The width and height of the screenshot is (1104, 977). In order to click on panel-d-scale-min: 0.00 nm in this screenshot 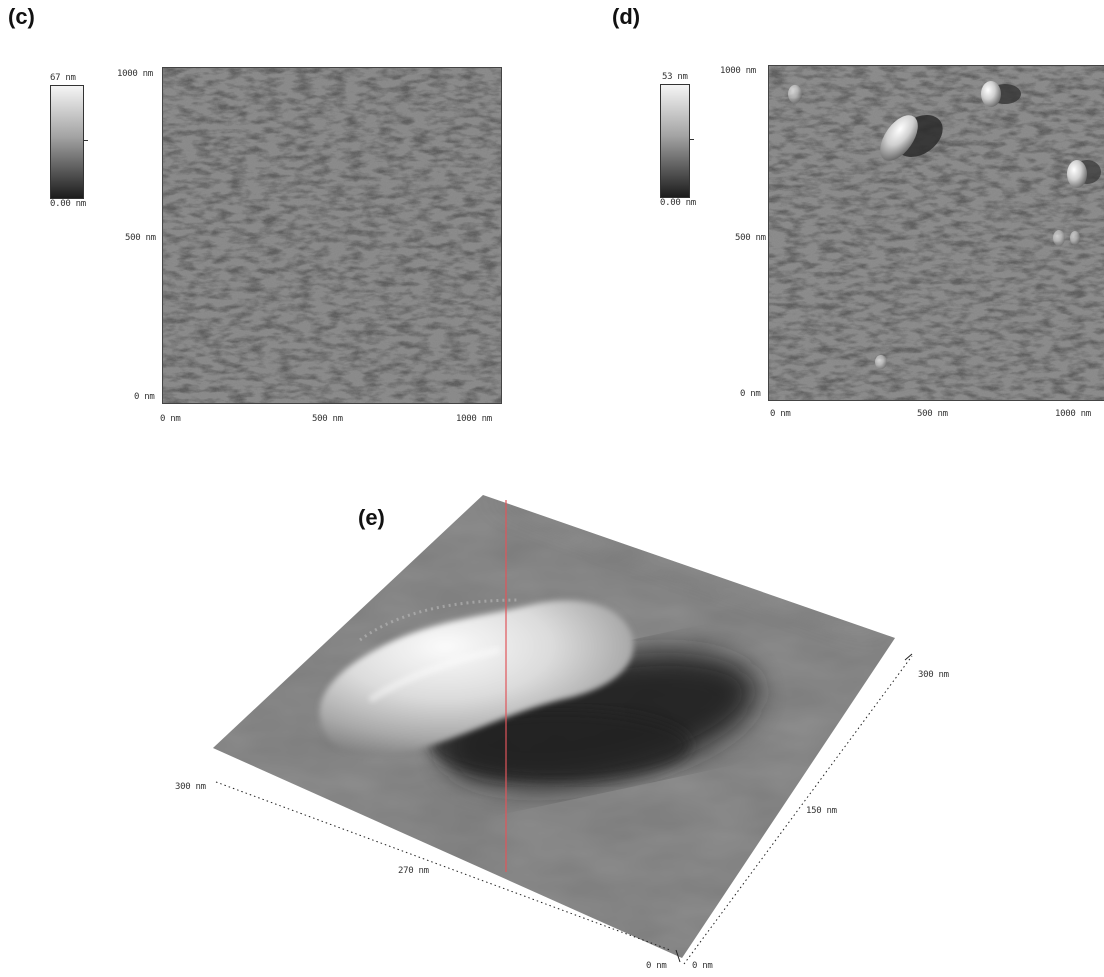, I will do `click(678, 203)`.